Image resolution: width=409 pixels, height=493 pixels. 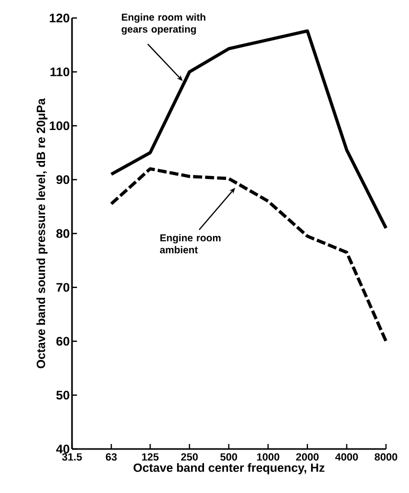 I want to click on annotation: Engine room with gears operating, so click(x=164, y=24).